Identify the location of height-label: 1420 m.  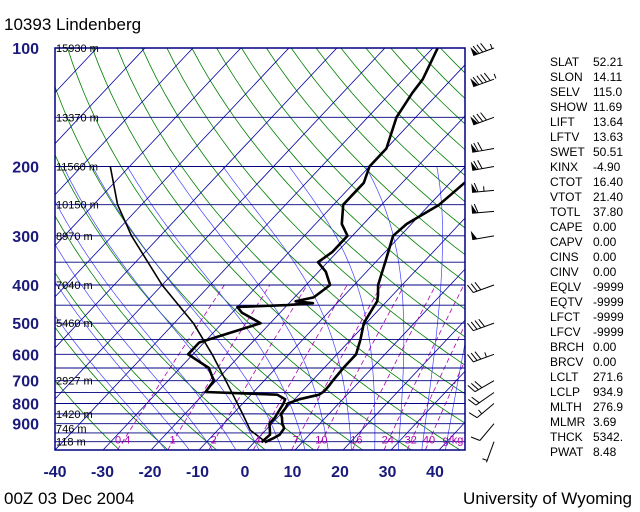
(74, 415).